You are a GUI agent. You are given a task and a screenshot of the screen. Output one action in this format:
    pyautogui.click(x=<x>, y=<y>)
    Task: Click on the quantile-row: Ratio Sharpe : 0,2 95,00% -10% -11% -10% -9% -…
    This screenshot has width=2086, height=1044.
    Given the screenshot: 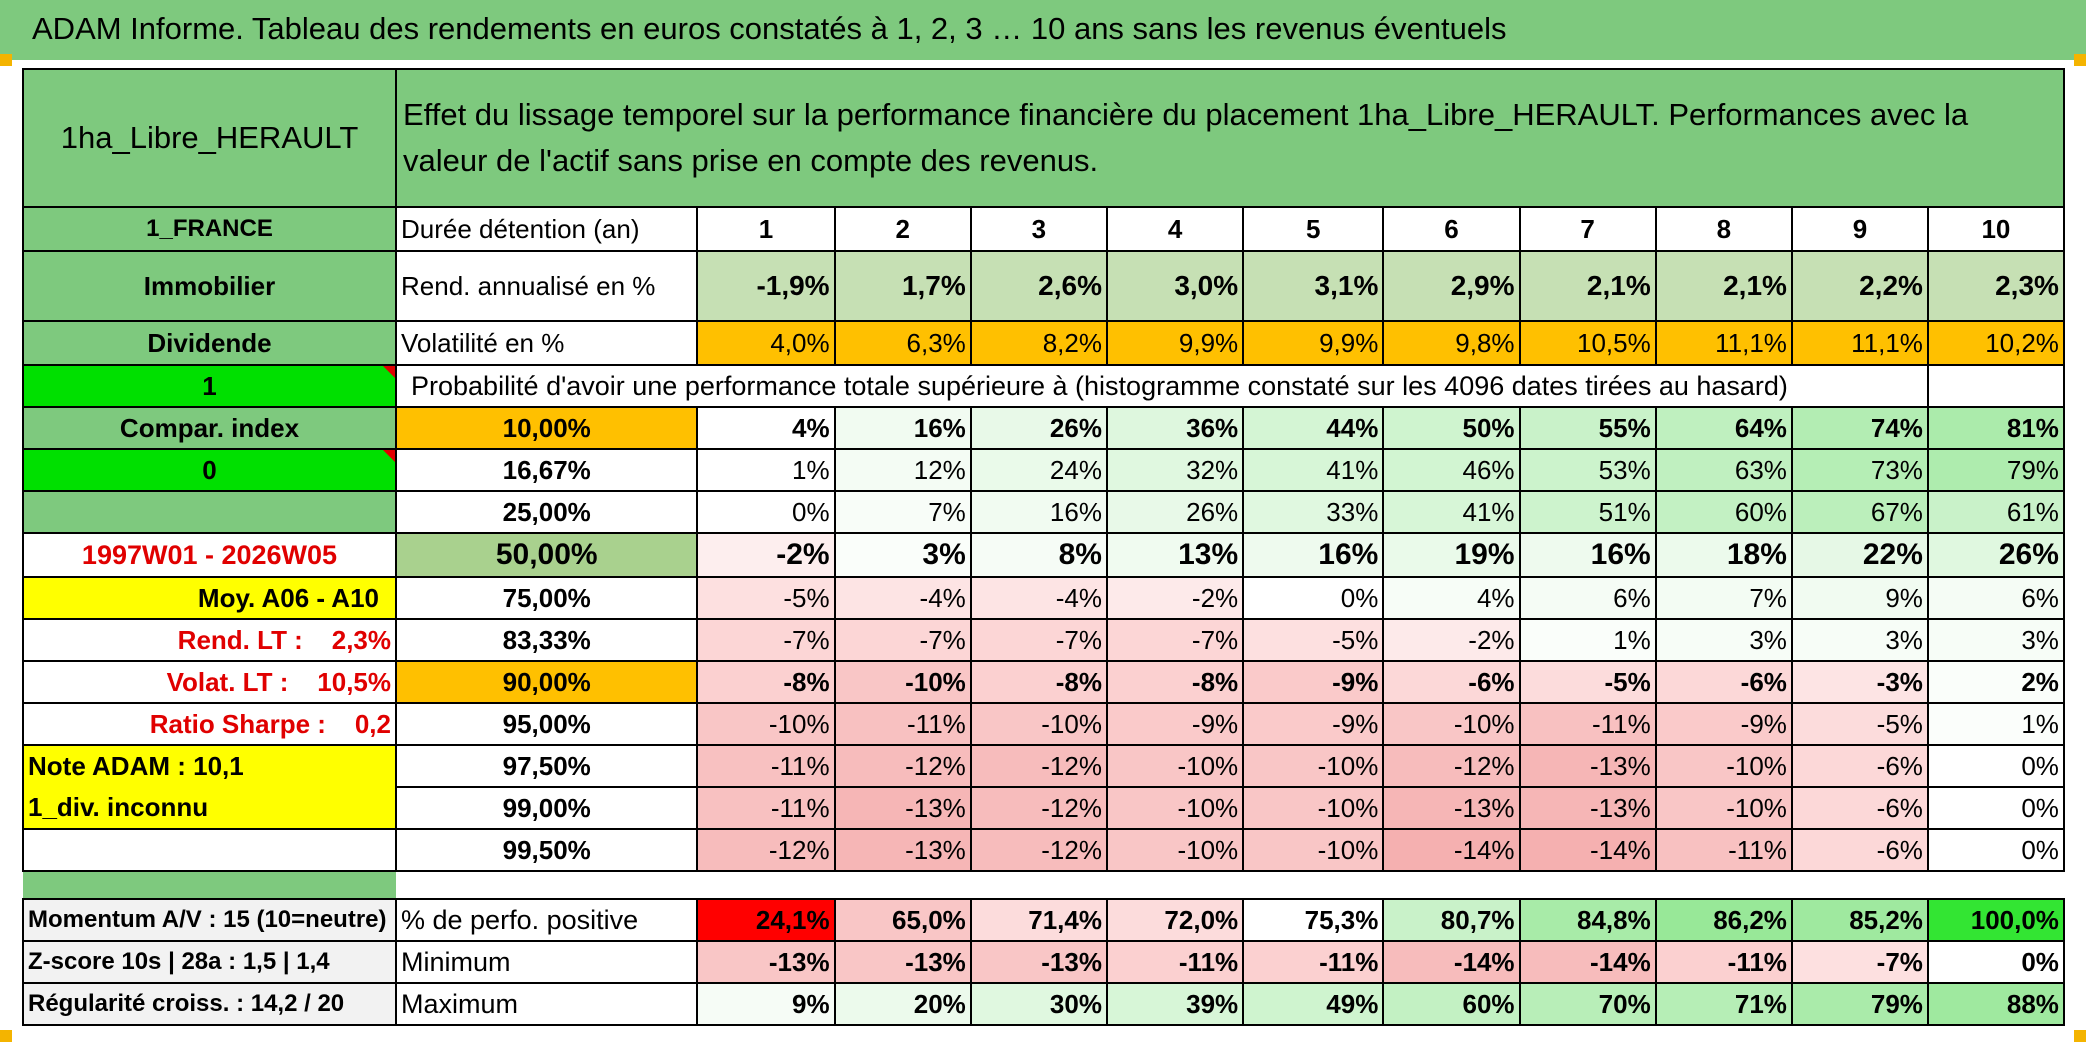 What is the action you would take?
    pyautogui.click(x=1043, y=724)
    